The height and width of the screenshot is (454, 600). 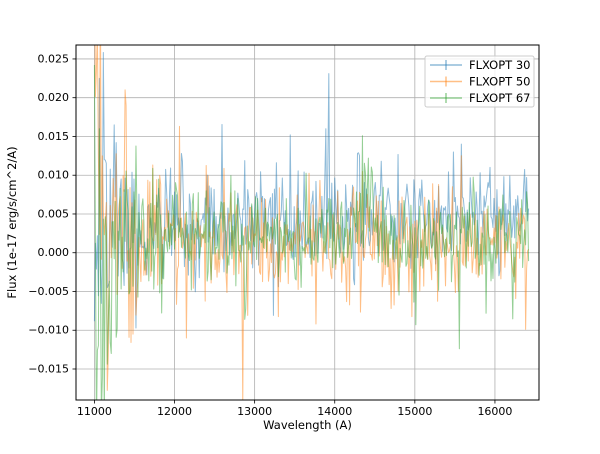 What do you see at coordinates (48, 368) in the screenshot?
I see `y-tick-label: −0.015` at bounding box center [48, 368].